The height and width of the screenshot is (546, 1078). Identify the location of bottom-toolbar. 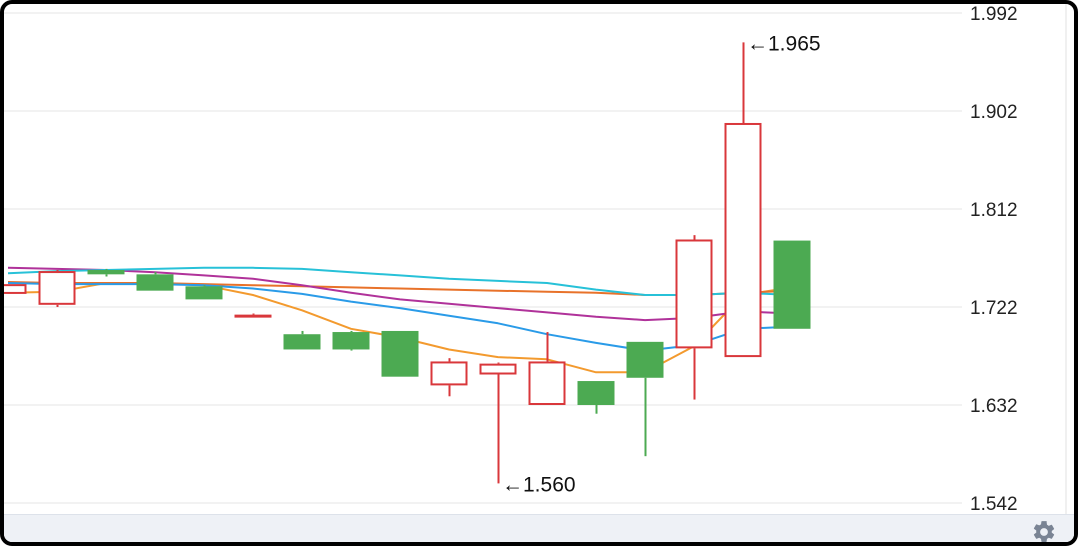
(539, 528).